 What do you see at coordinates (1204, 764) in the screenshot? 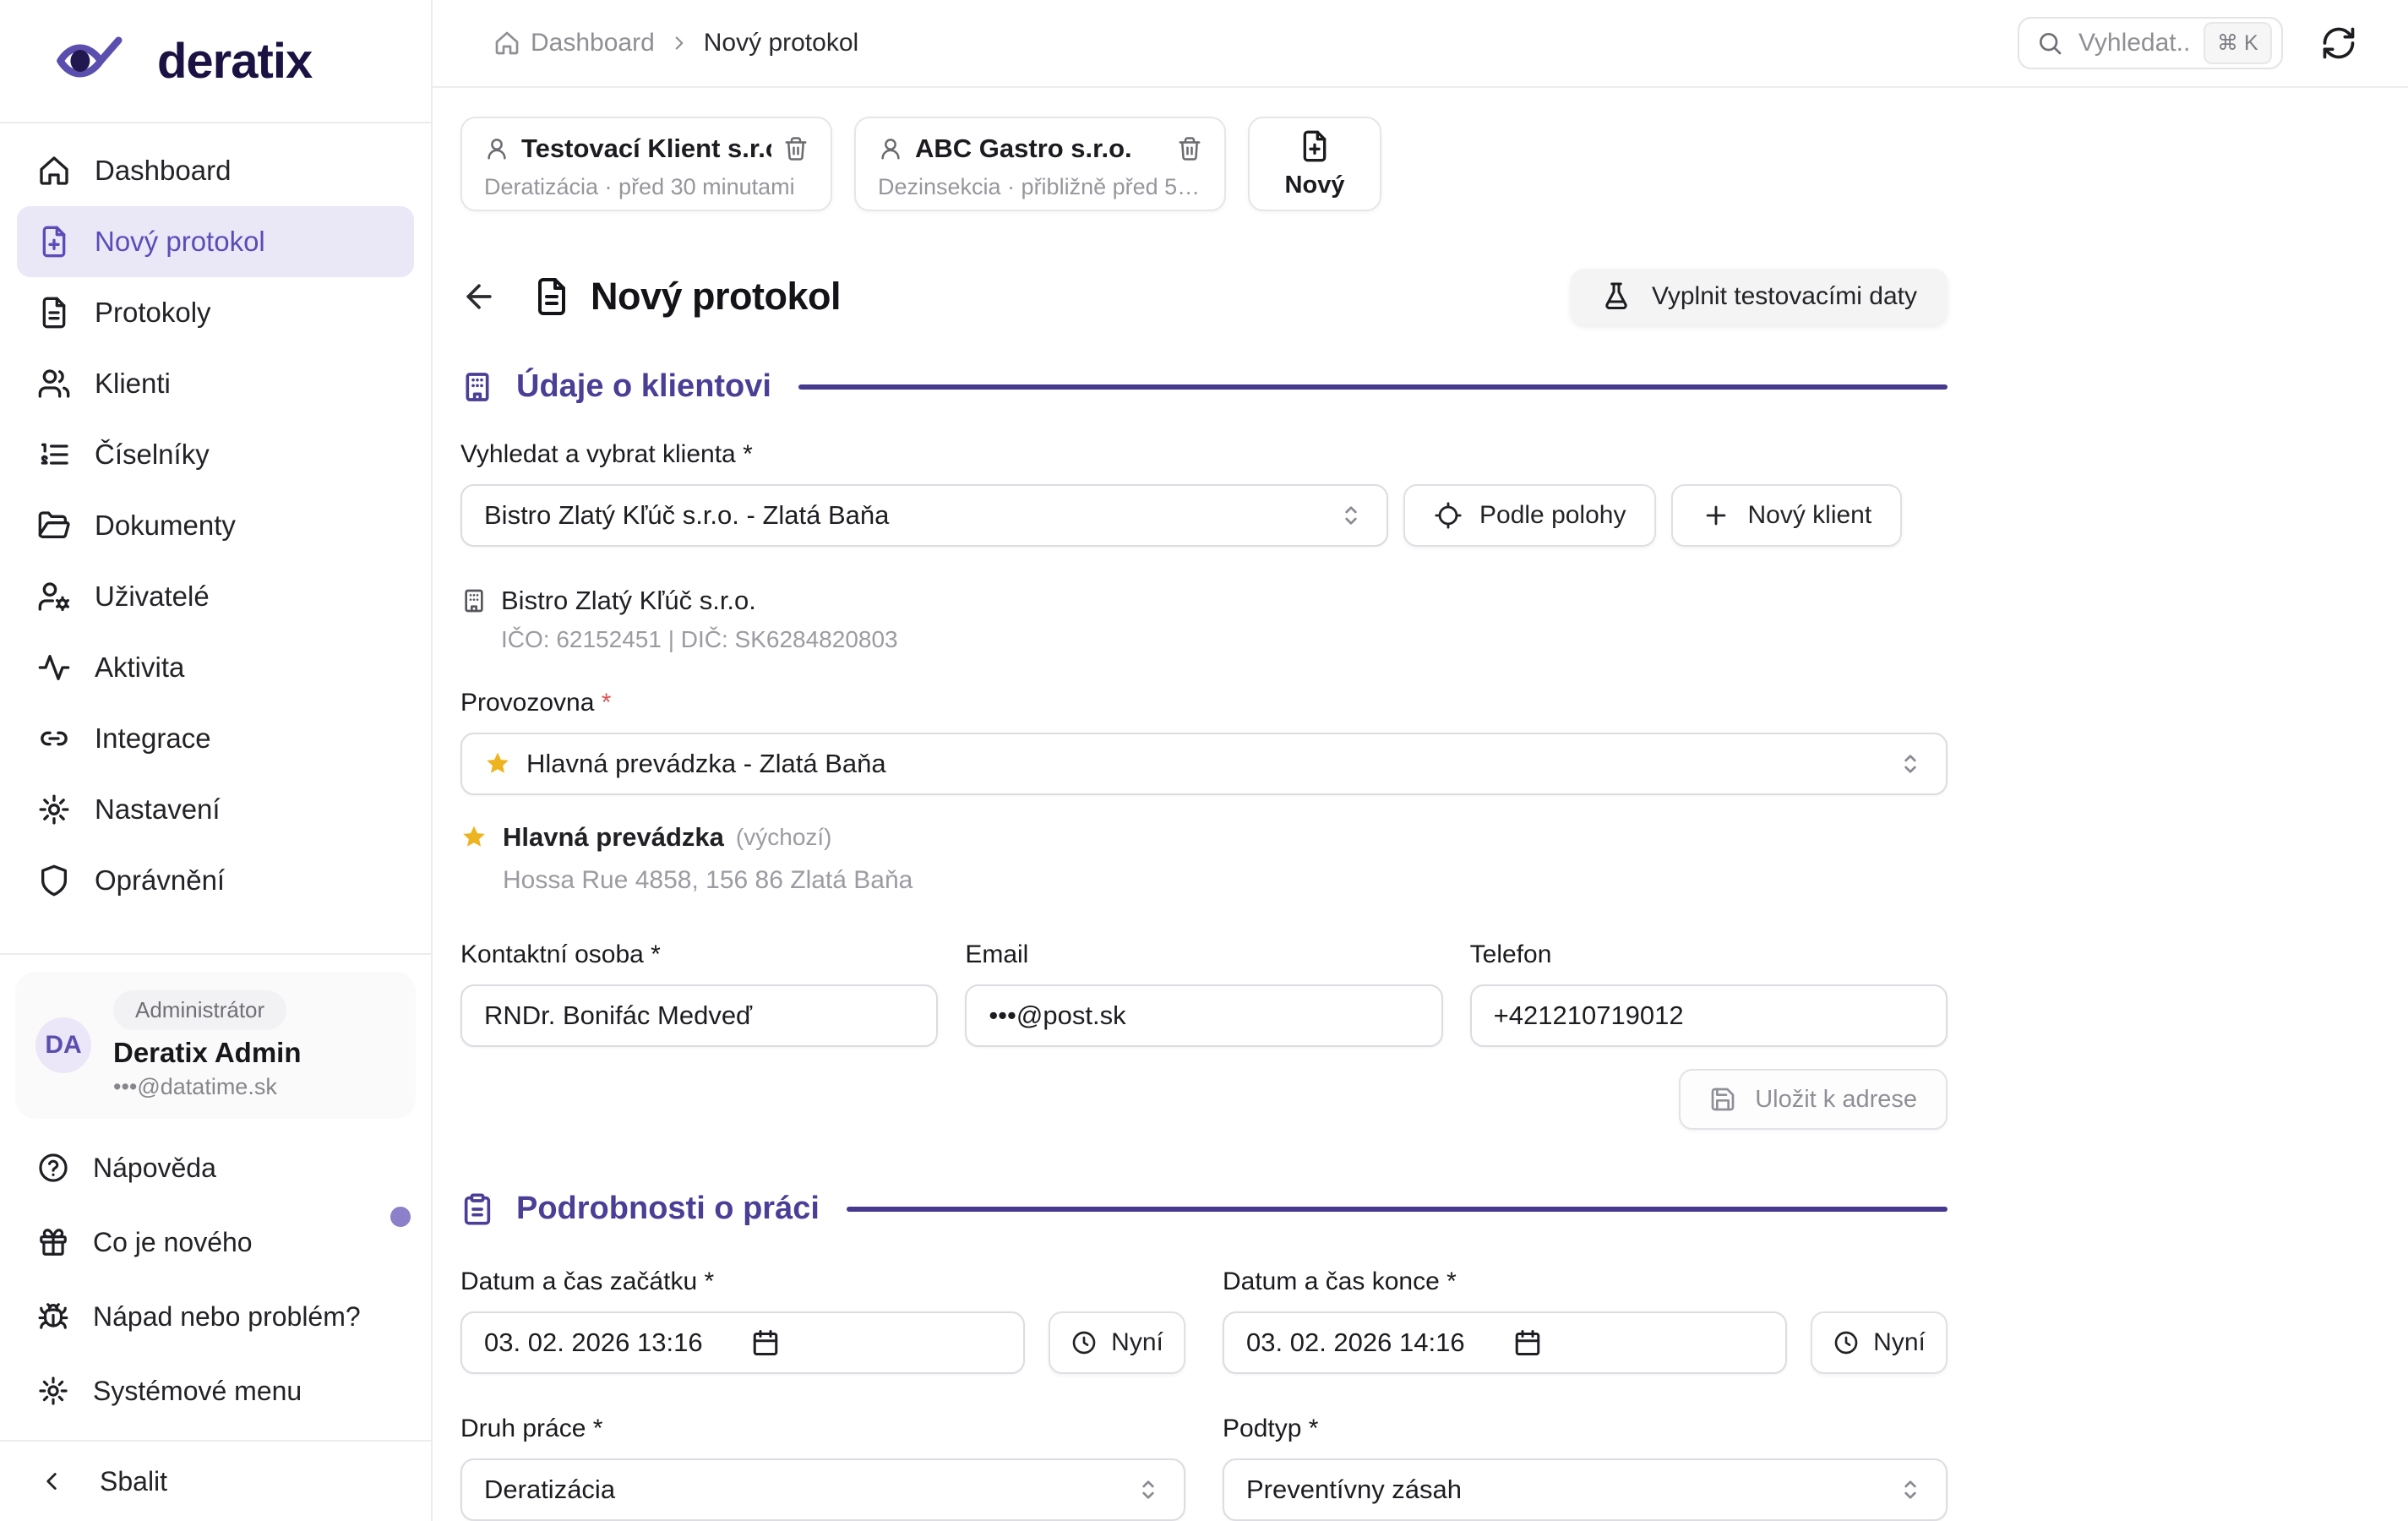
I see `site-select: Hlavná prevádzka - Zlatá Baňa` at bounding box center [1204, 764].